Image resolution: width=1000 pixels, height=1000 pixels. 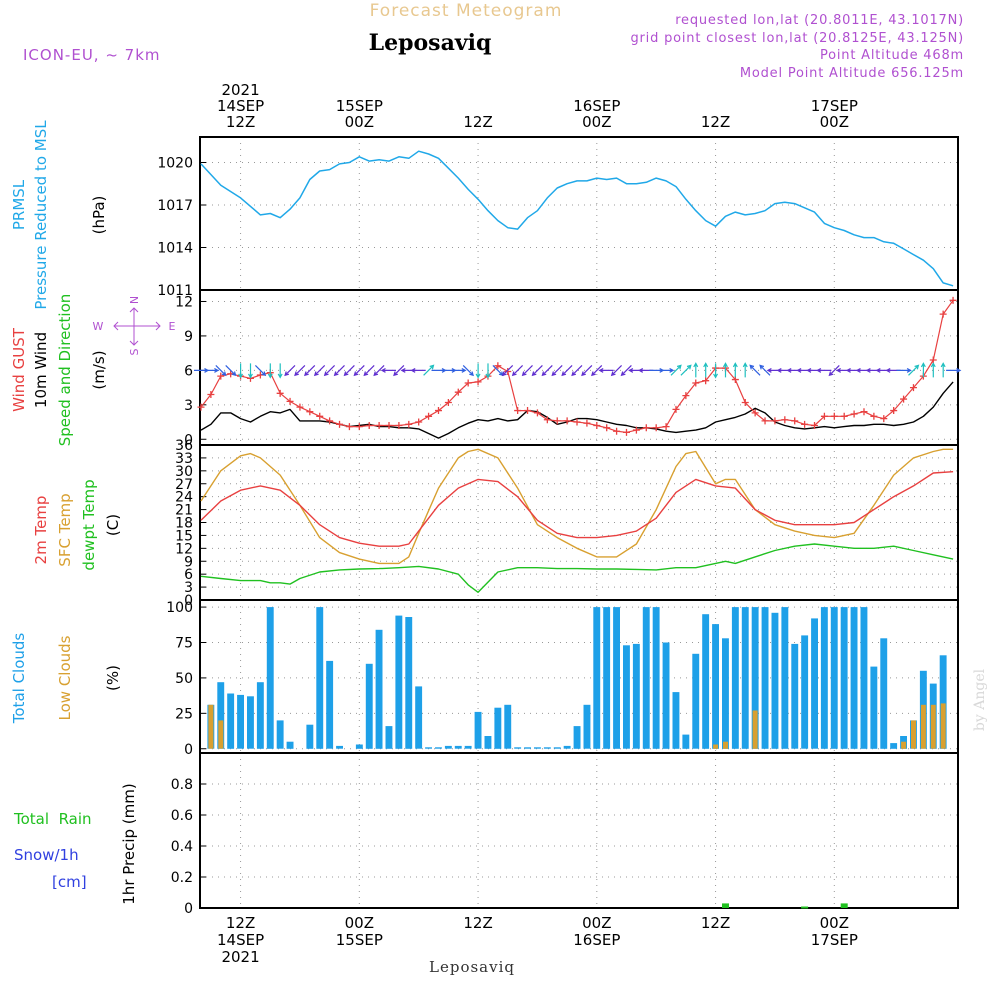 What do you see at coordinates (175, 206) in the screenshot?
I see `y-tick-label: 1017` at bounding box center [175, 206].